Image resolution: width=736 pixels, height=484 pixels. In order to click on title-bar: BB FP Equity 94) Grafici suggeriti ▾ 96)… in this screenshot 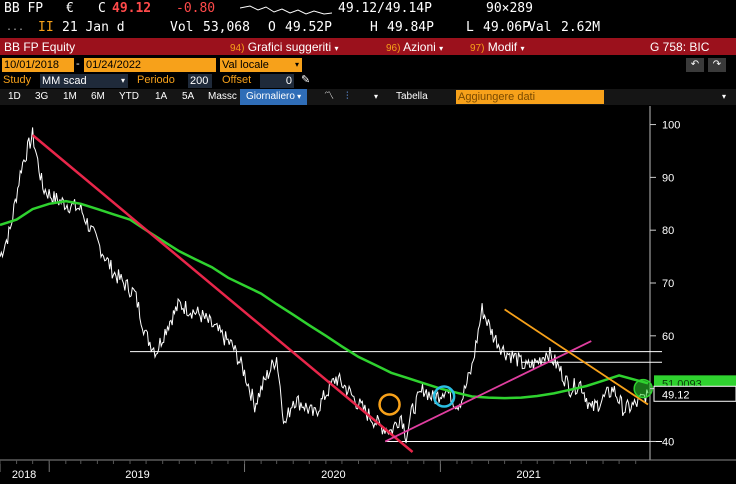, I will do `click(368, 46)`.